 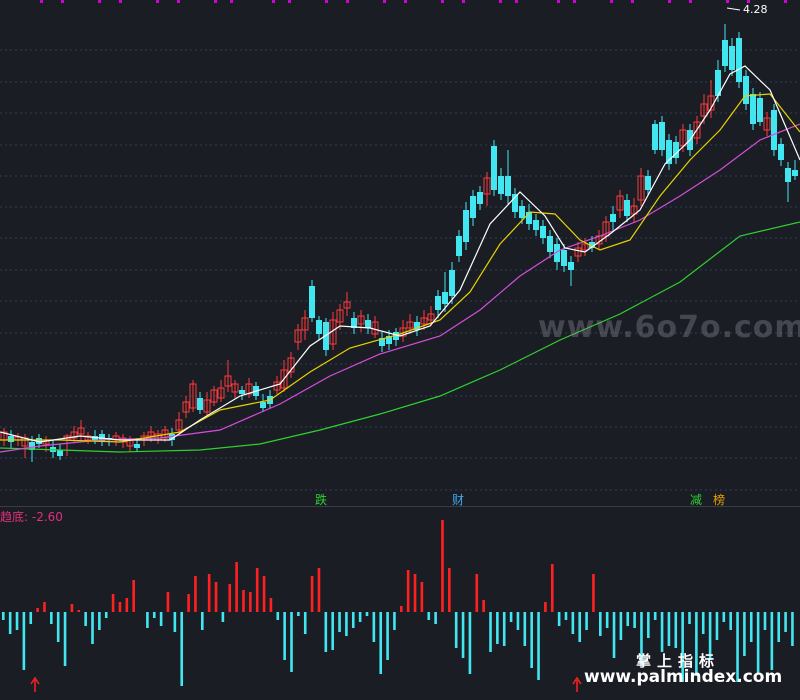 I want to click on watermark-zhangshang: 掌上指标, so click(x=678, y=661).